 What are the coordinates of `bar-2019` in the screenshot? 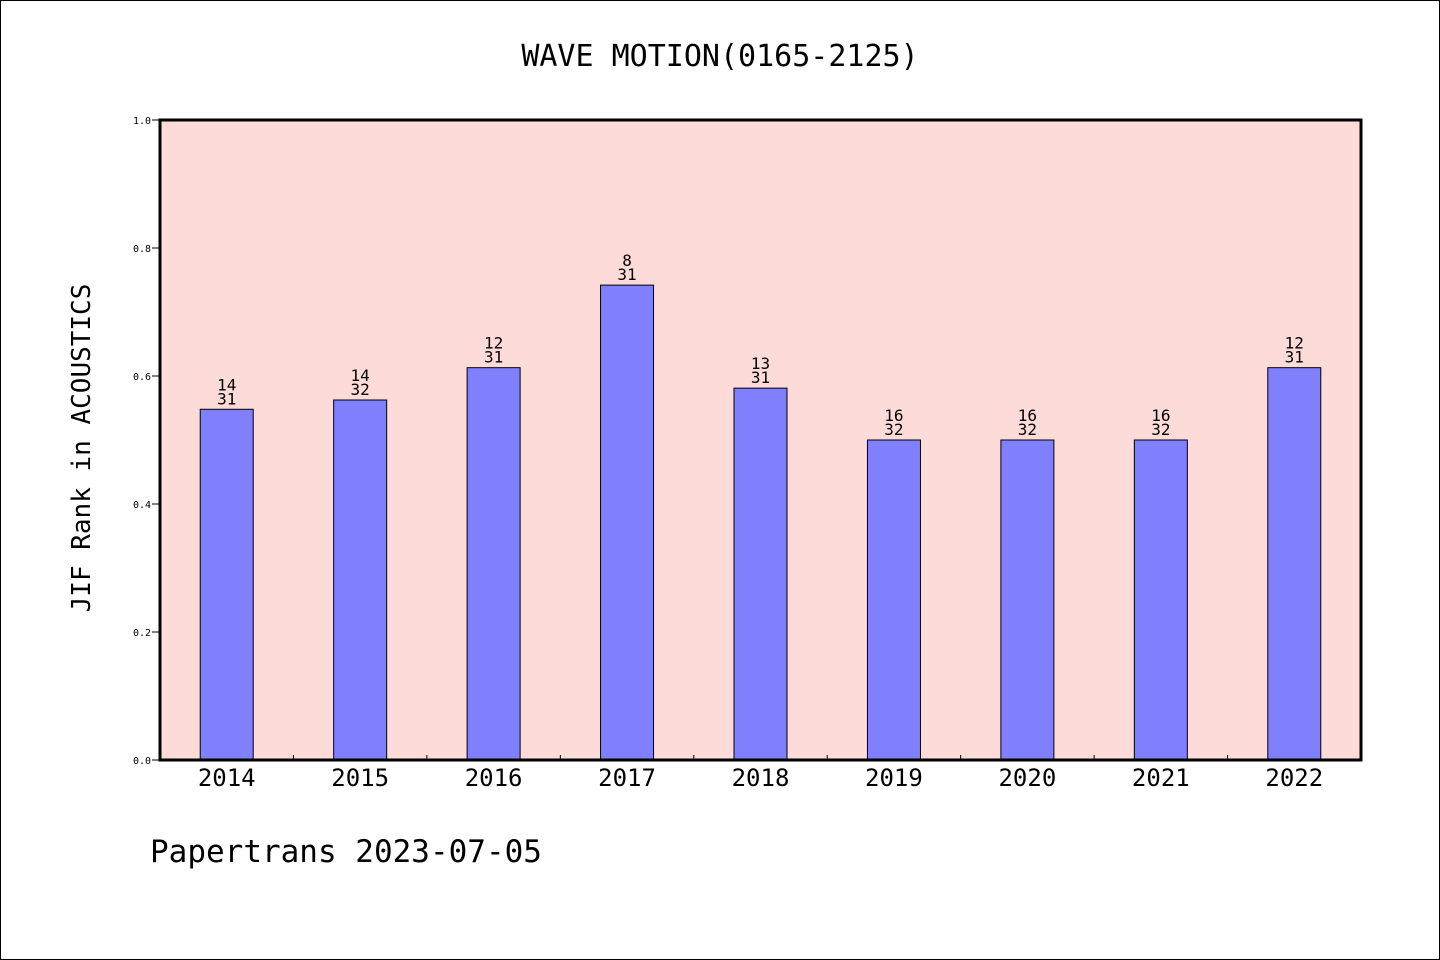 It's located at (893, 600).